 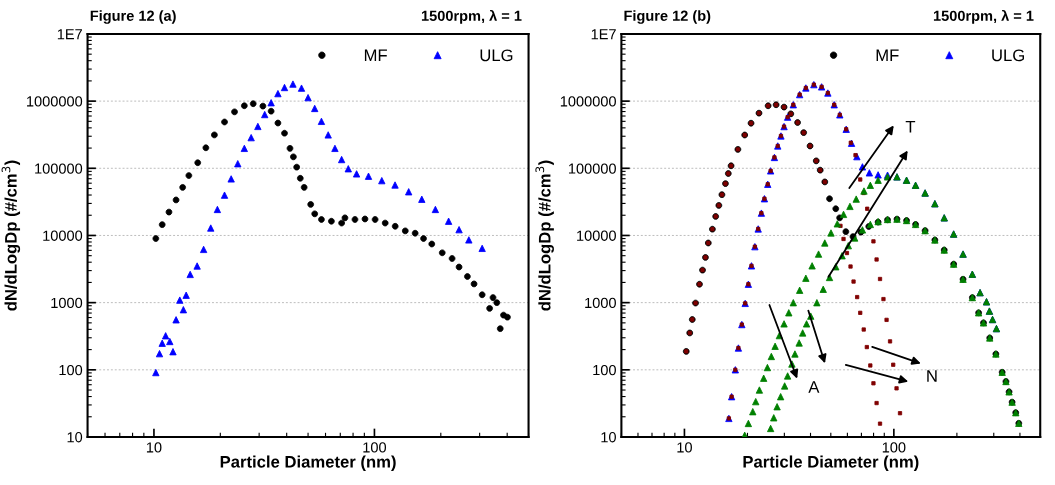 I want to click on chart-title: Figure 12 (a), so click(x=133, y=17).